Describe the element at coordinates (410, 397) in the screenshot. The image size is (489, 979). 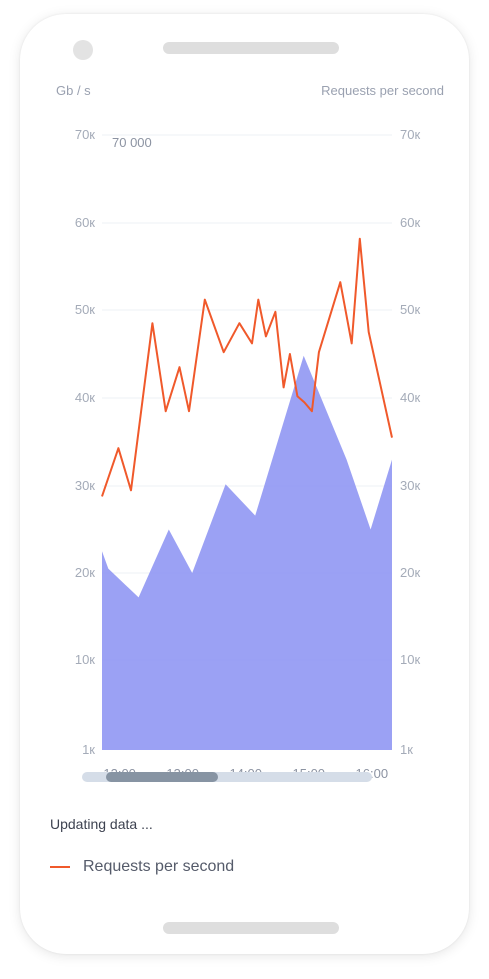
I see `y-tick-label-right: 40к` at that location.